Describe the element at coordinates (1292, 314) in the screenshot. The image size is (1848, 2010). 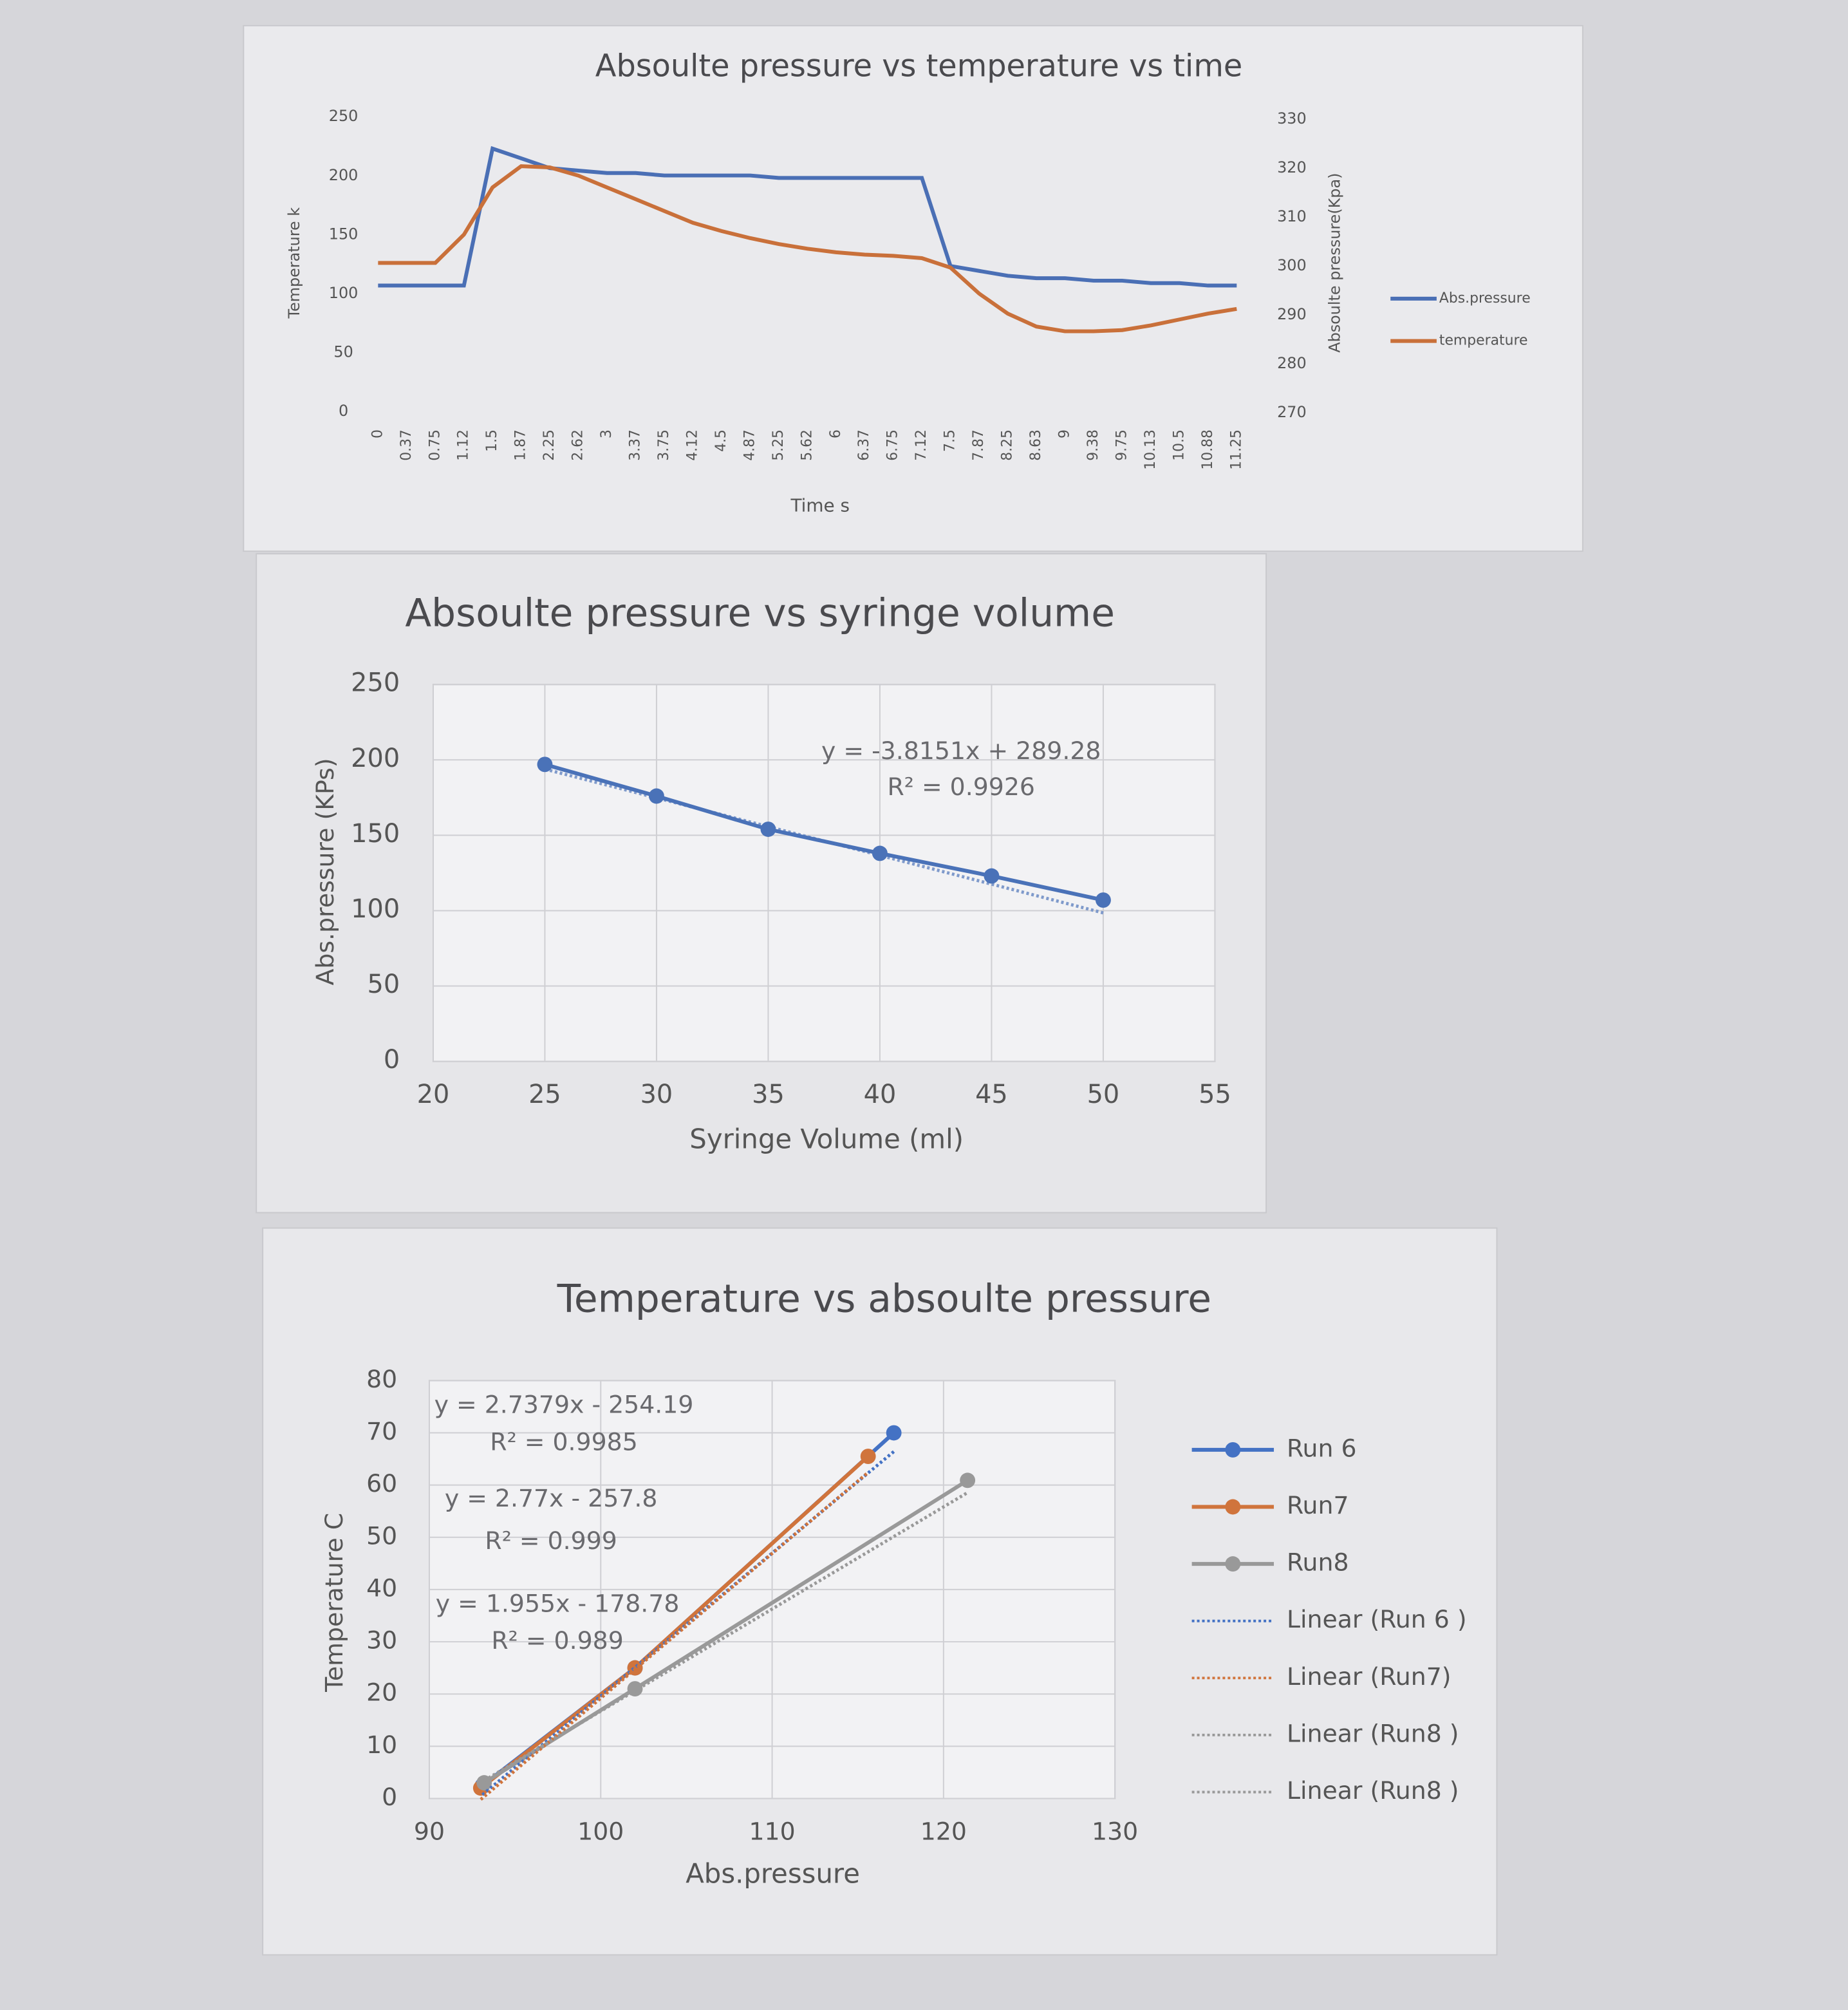
I see `y2-tick-label: 290` at that location.